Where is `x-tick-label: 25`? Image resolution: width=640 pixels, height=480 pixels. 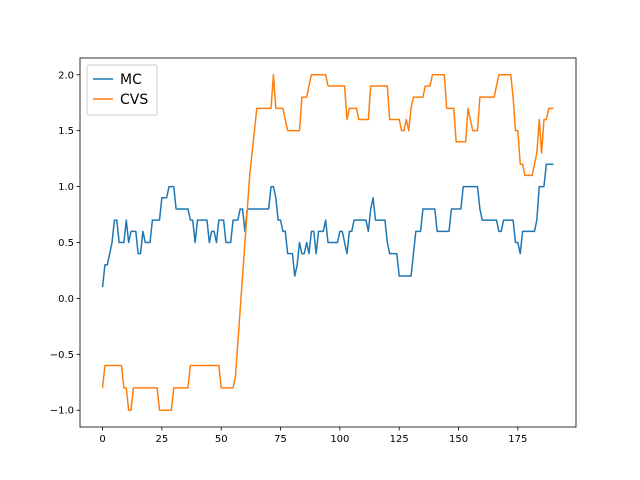
x-tick-label: 25 is located at coordinates (162, 439).